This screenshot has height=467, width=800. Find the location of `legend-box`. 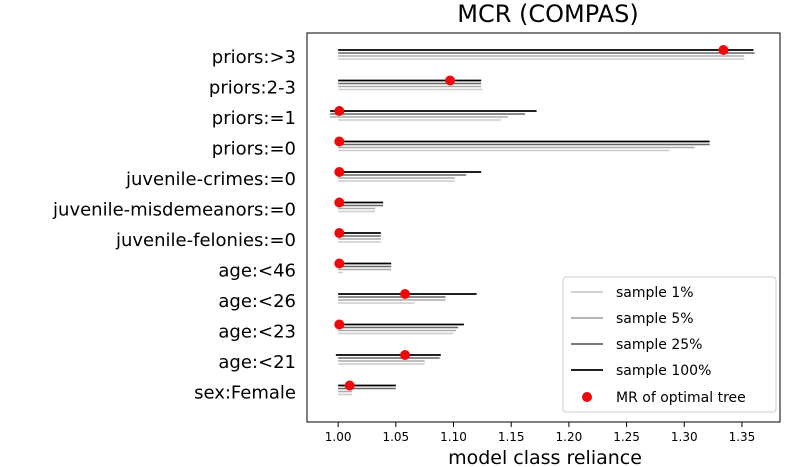

legend-box is located at coordinates (669, 344).